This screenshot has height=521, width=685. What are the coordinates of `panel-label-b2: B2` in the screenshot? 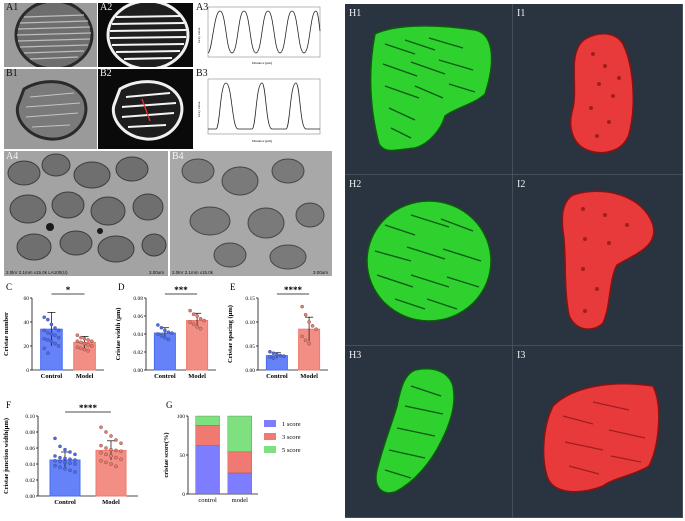 It's located at (106, 73).